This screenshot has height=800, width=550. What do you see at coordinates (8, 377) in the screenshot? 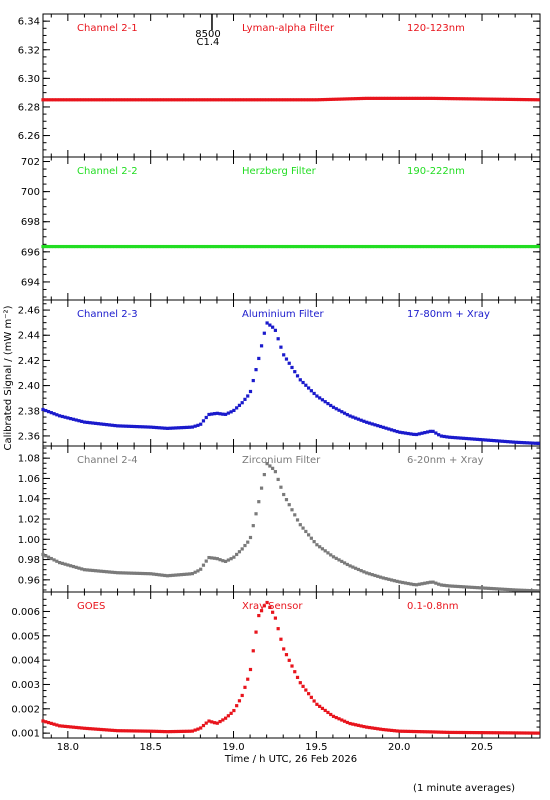
I see `y-axis-label: Calibrated Signal / (mW m⁻²)` at bounding box center [8, 377].